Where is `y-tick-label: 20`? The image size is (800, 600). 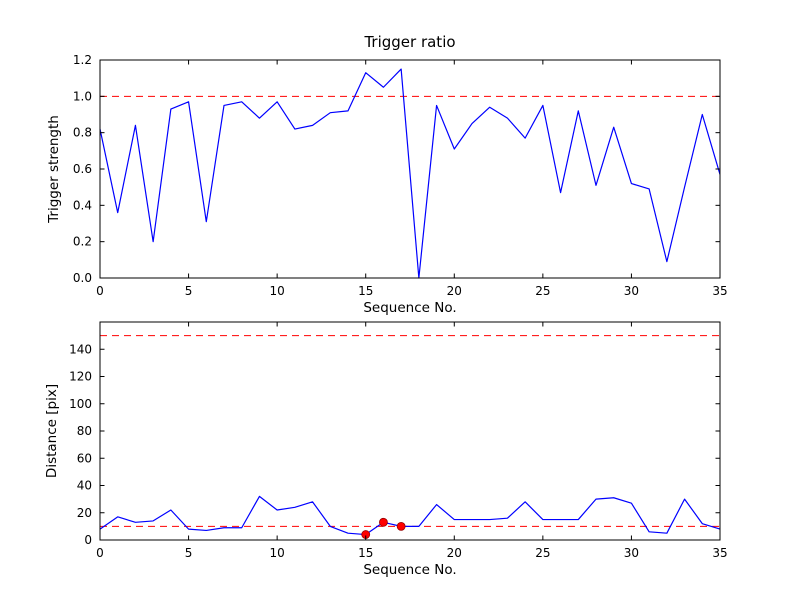
y-tick-label: 20 is located at coordinates (84, 513).